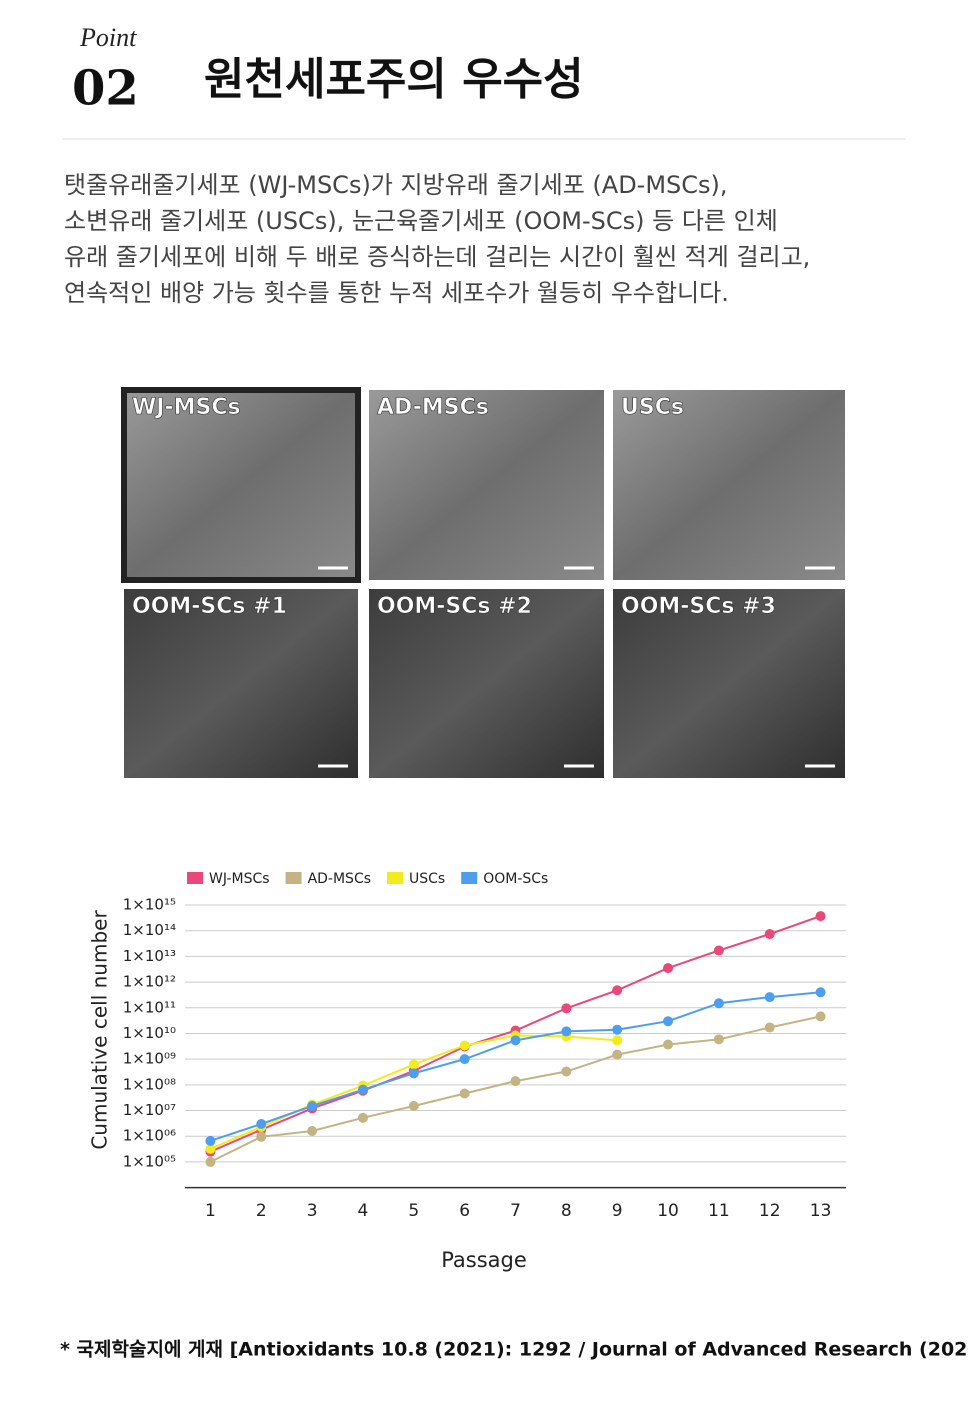 The image size is (968, 1406). Describe the element at coordinates (413, 1211) in the screenshot. I see `x-tick-label: 5` at that location.